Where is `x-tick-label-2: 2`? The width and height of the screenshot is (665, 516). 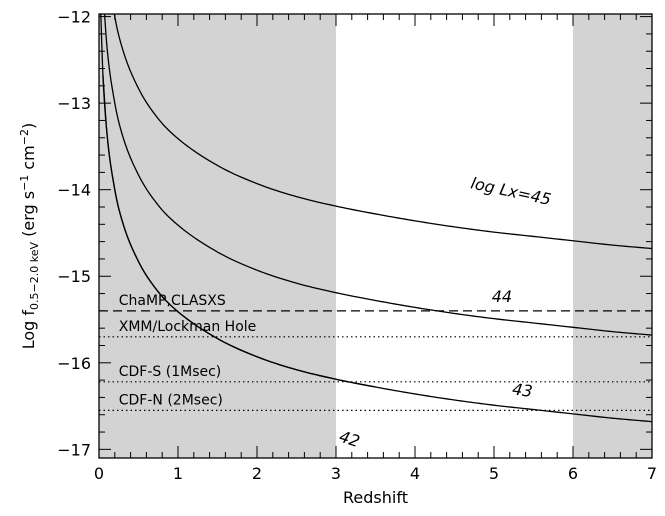
x-tick-label-2: 2 is located at coordinates (257, 473).